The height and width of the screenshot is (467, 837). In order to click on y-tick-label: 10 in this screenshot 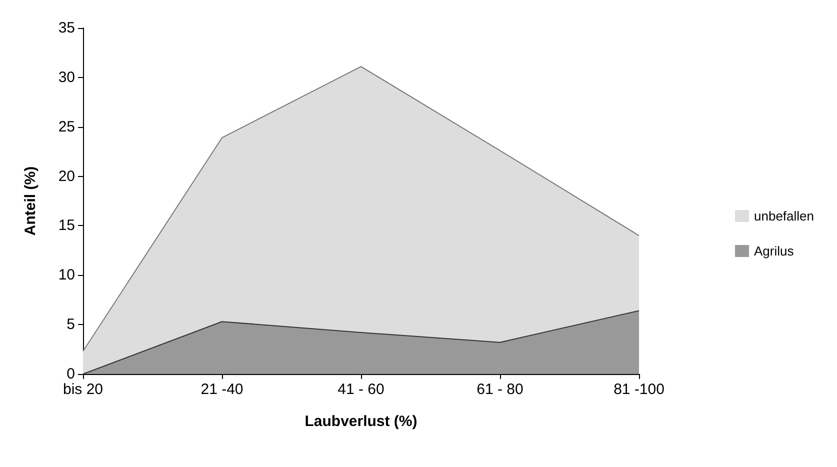, I will do `click(66, 275)`.